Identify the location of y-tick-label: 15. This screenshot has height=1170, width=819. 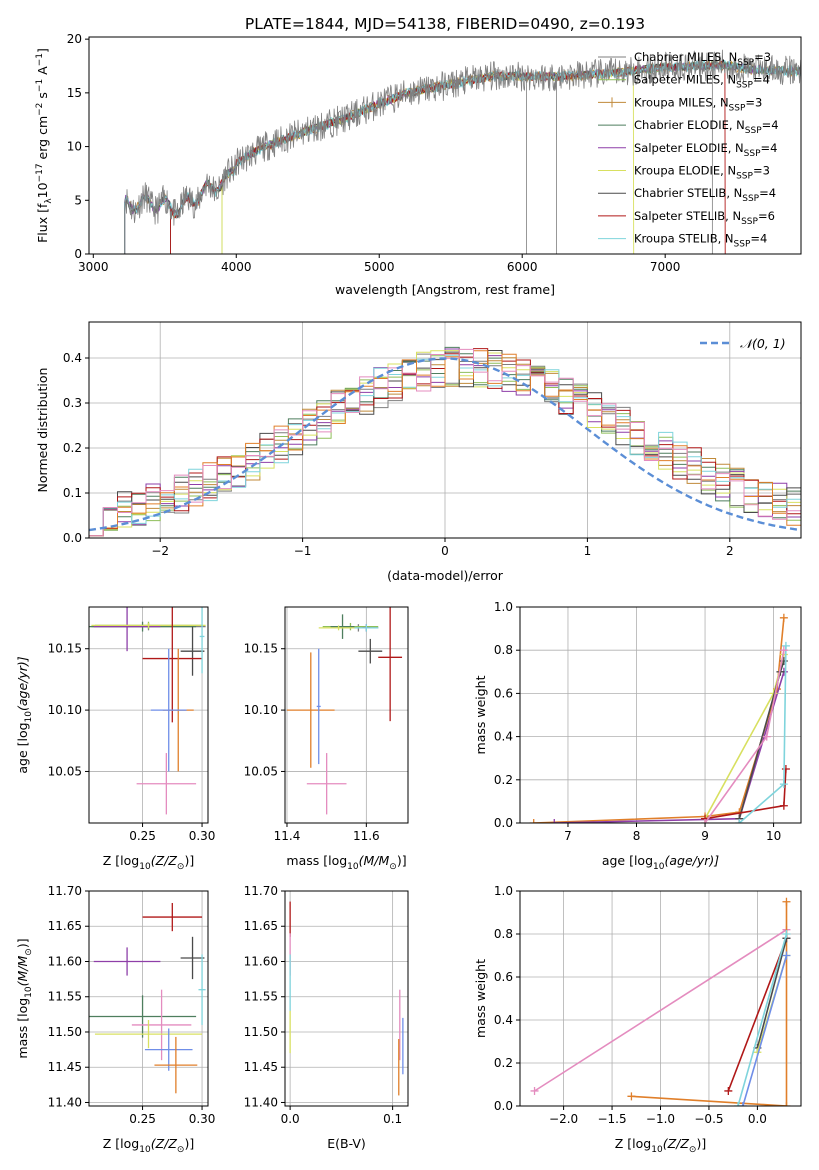
(74, 93).